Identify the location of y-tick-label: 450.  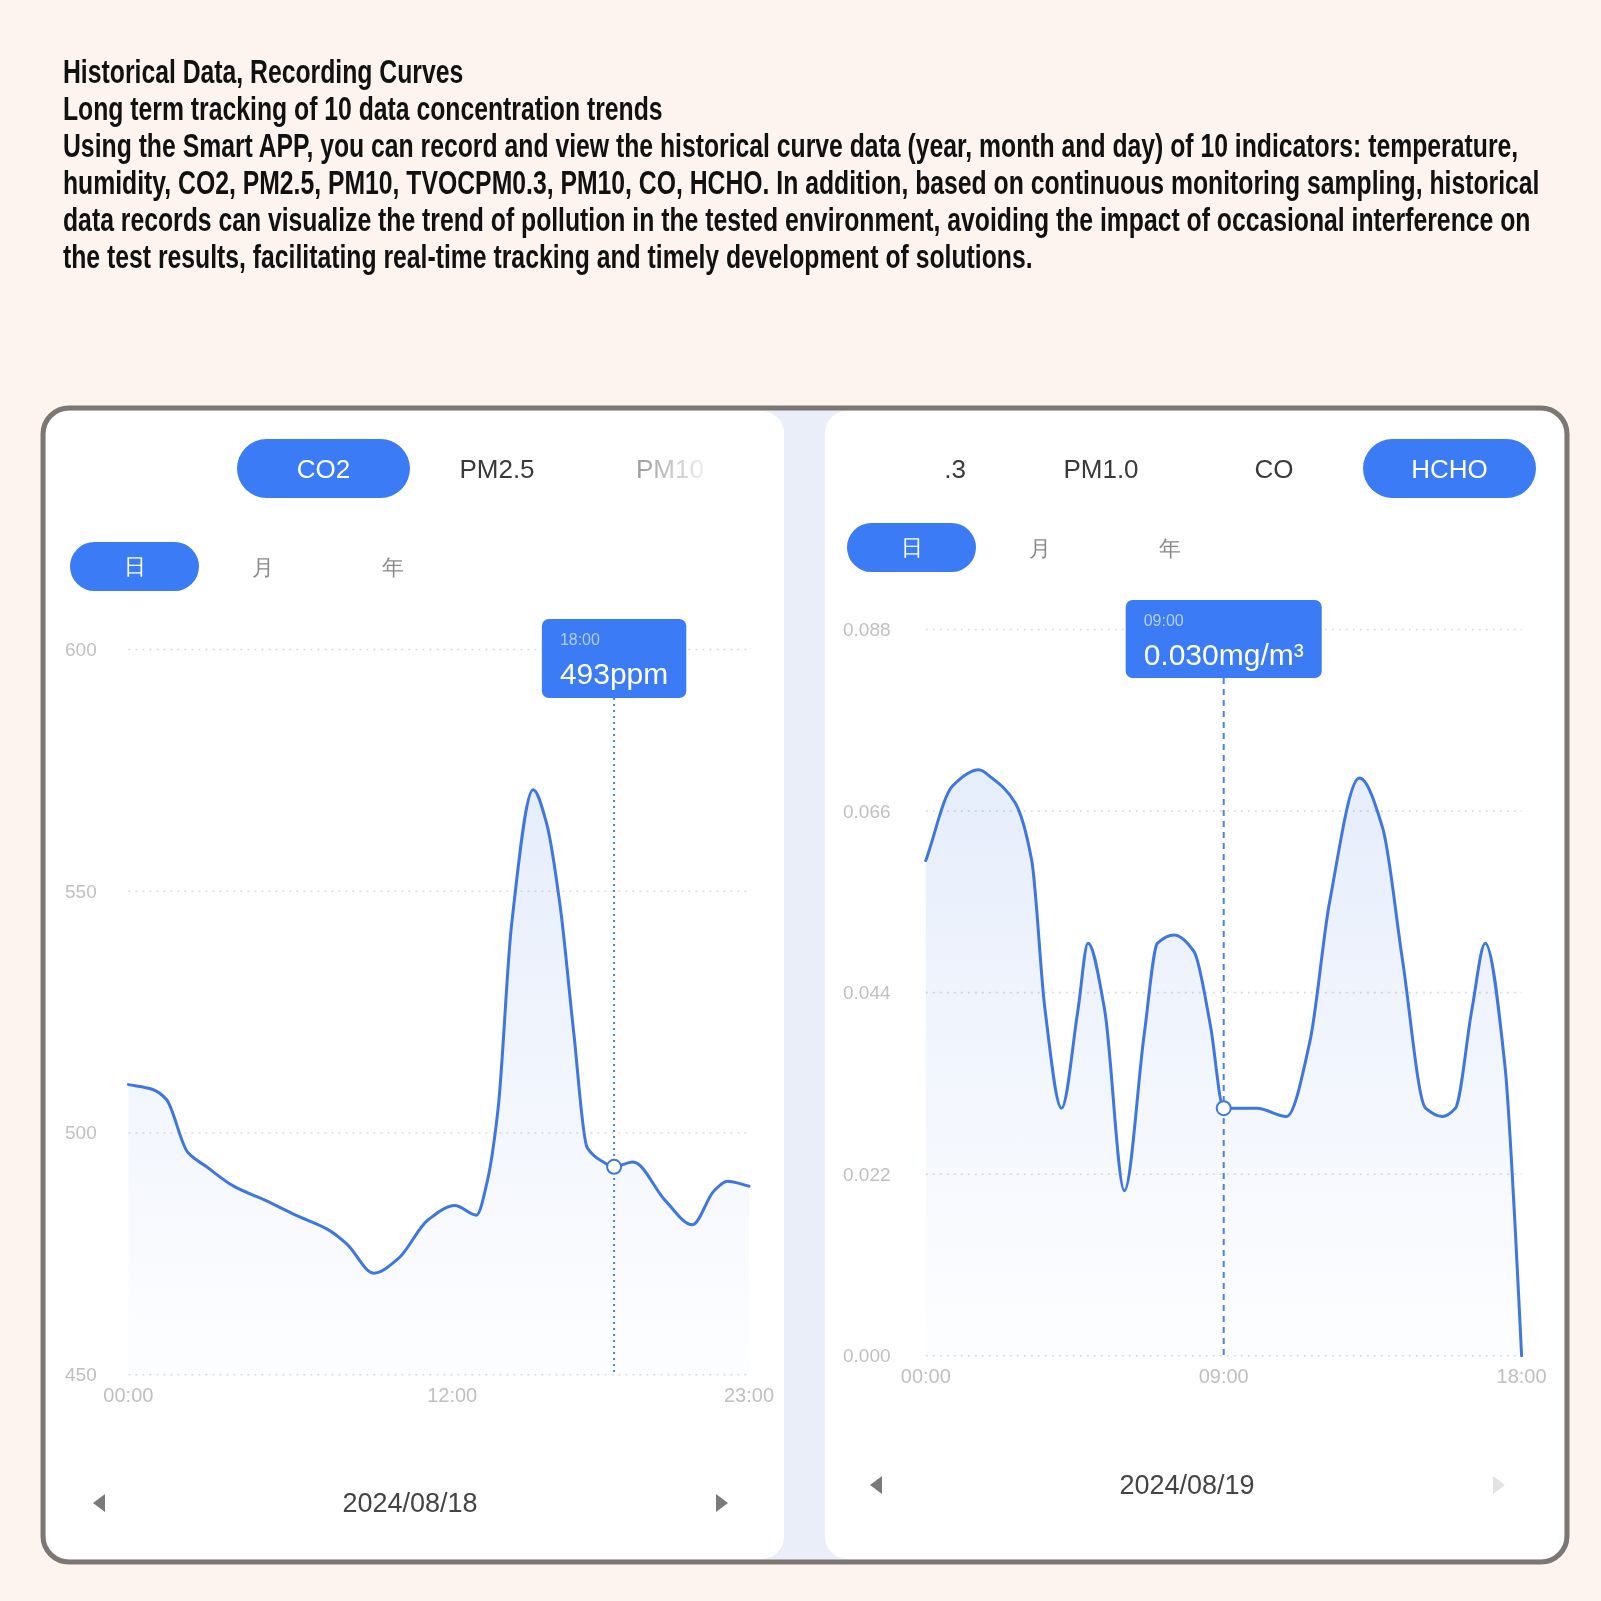
(81, 1375).